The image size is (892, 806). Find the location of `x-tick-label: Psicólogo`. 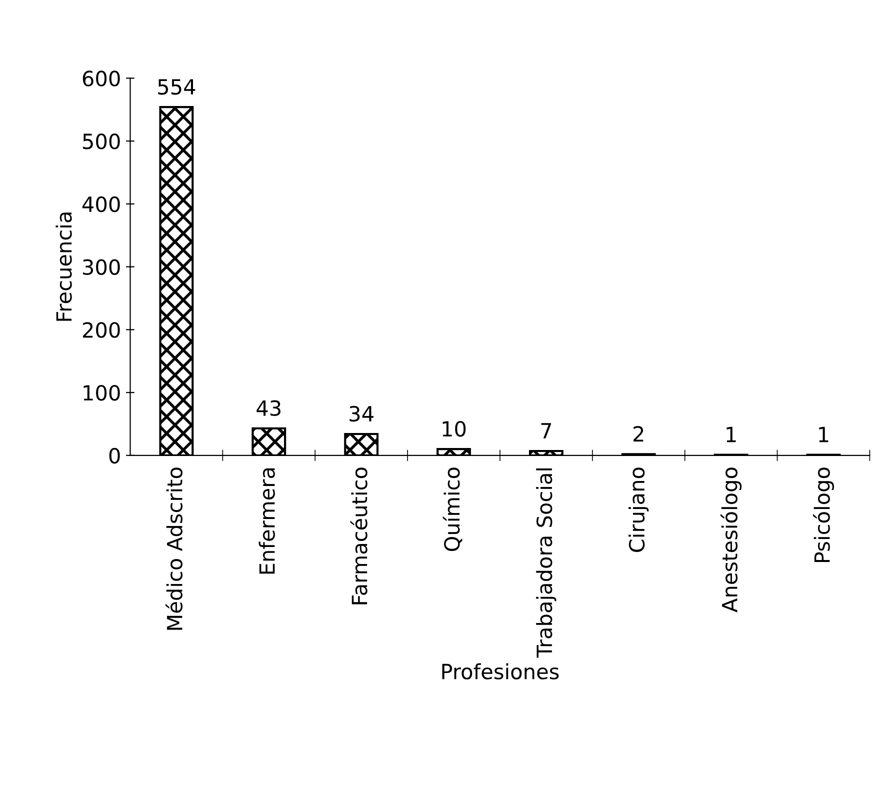

x-tick-label: Psicólogo is located at coordinates (823, 515).